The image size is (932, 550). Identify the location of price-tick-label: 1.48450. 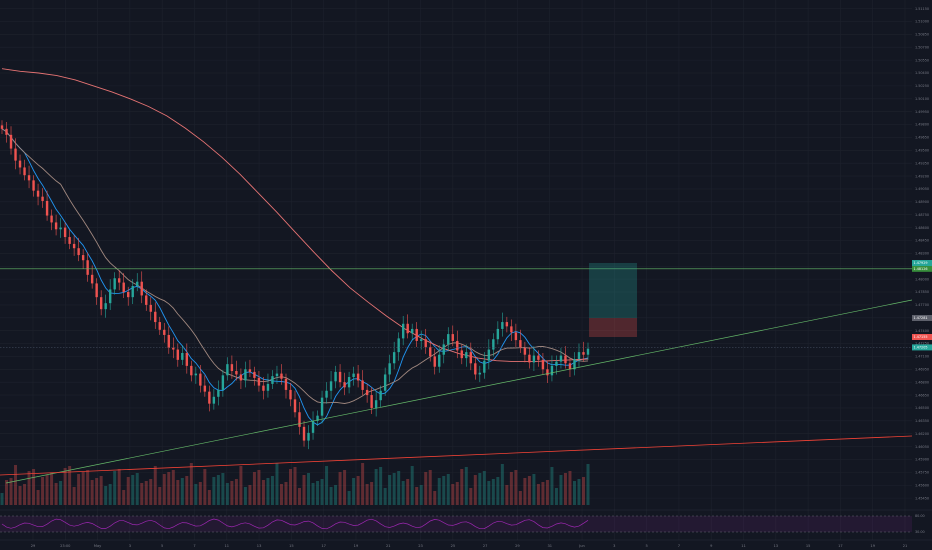
(922, 241).